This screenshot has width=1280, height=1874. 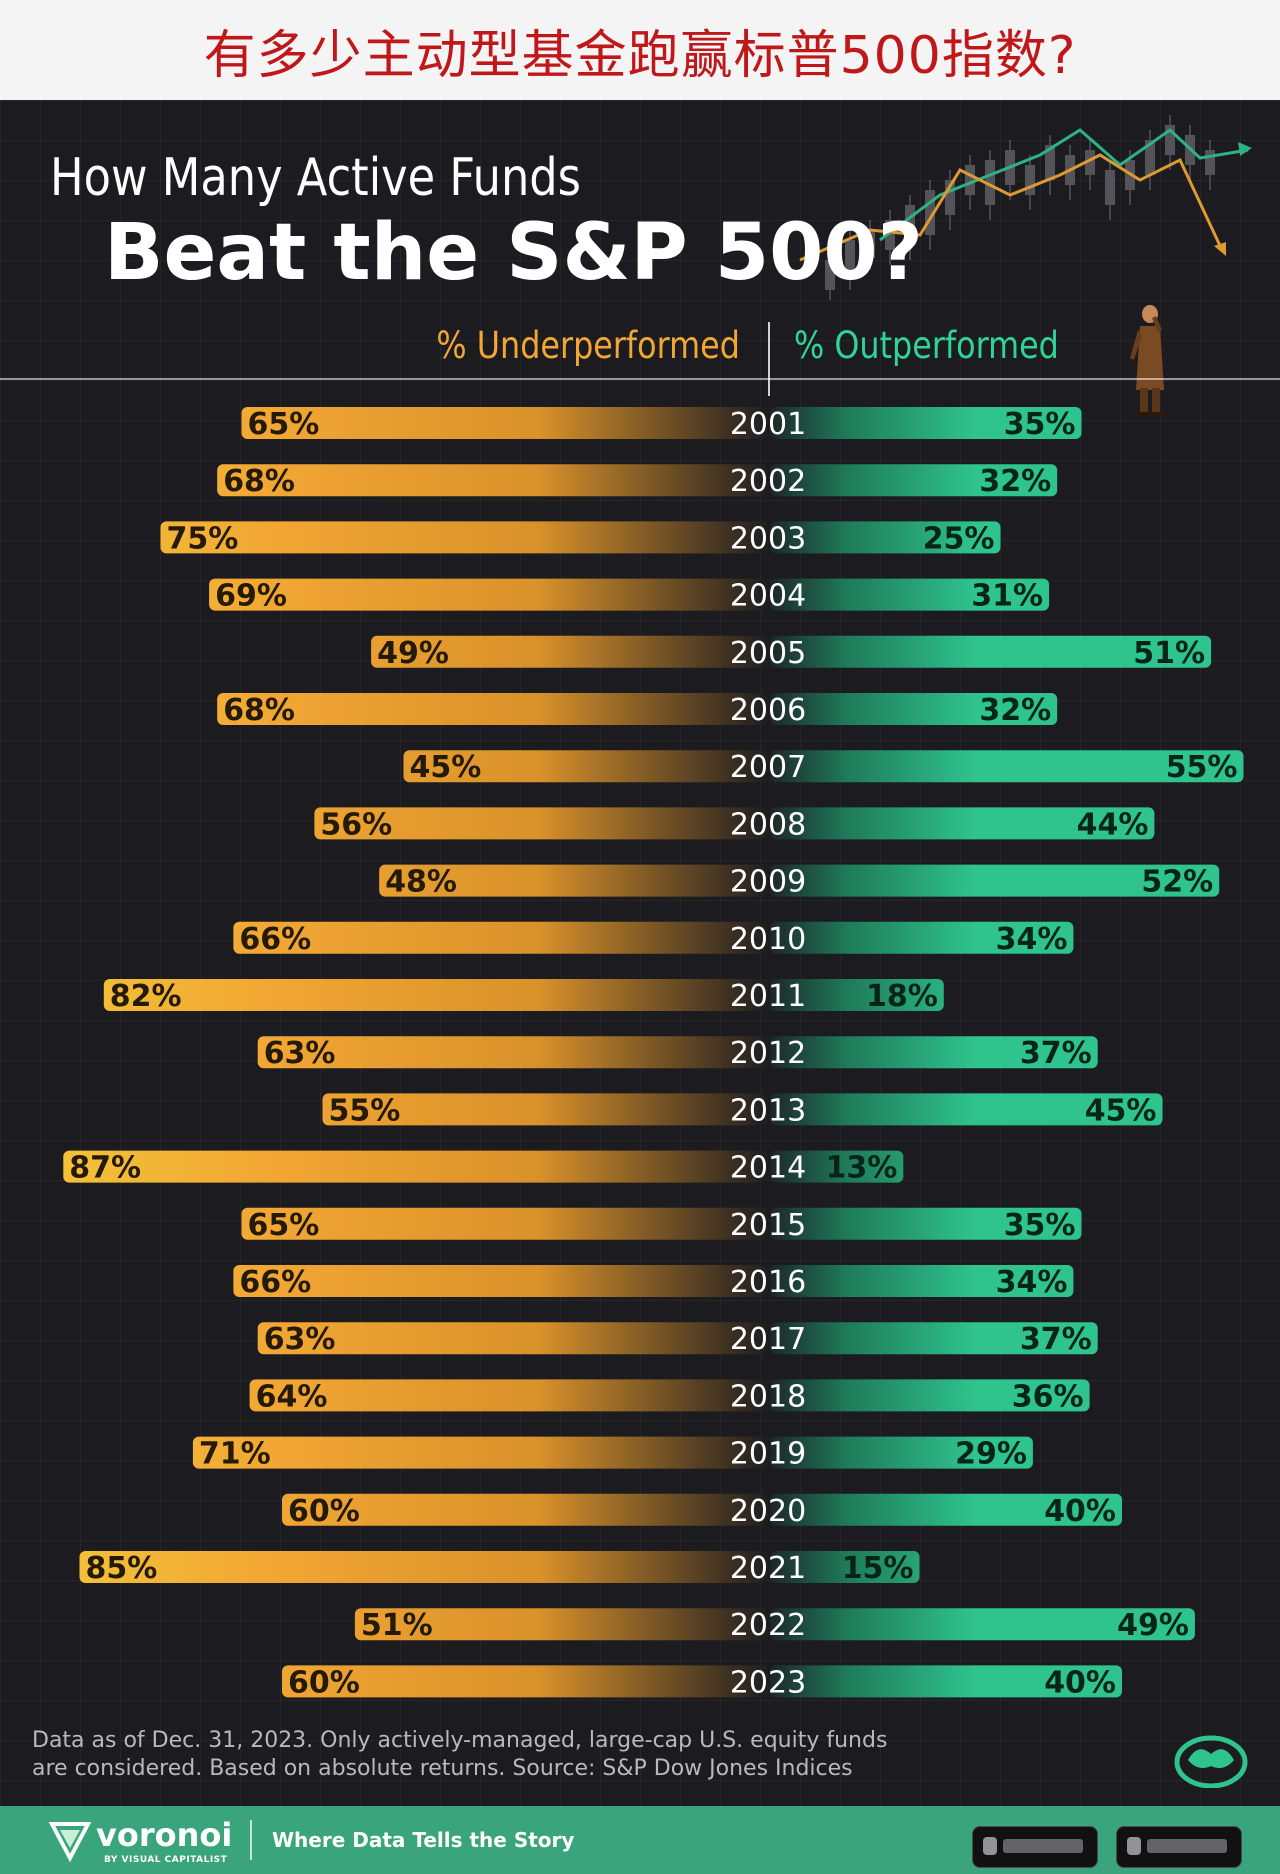 What do you see at coordinates (275, 1282) in the screenshot?
I see `label-underperformed-2016: 66%` at bounding box center [275, 1282].